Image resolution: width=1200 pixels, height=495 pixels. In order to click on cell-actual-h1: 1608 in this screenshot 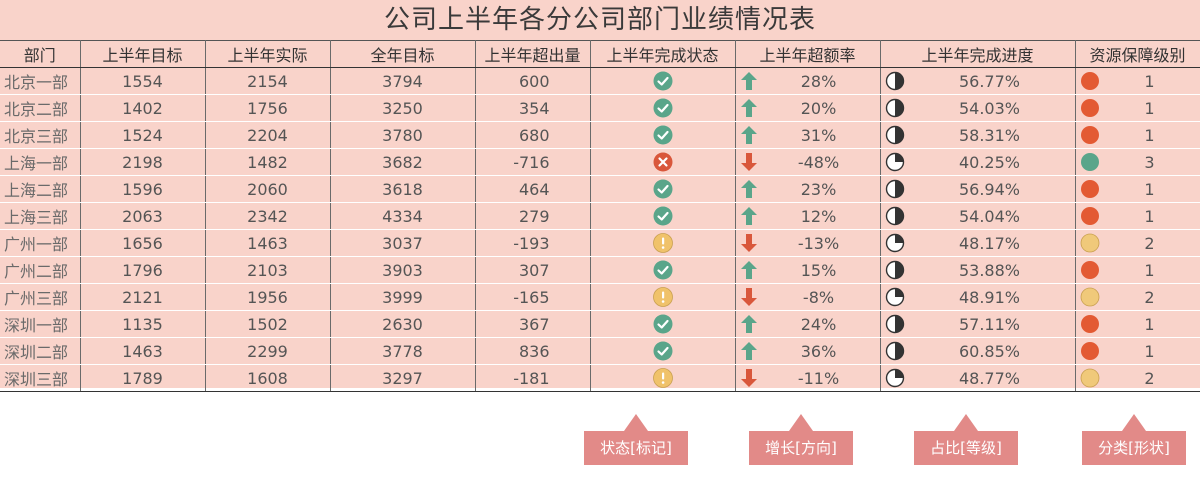, I will do `click(268, 378)`.